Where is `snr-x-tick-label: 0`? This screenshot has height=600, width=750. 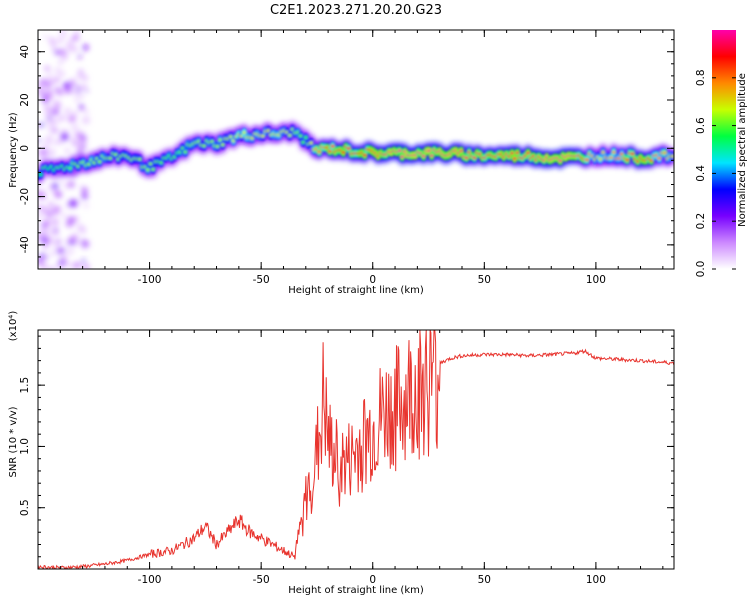 snr-x-tick-label: 0 is located at coordinates (372, 580).